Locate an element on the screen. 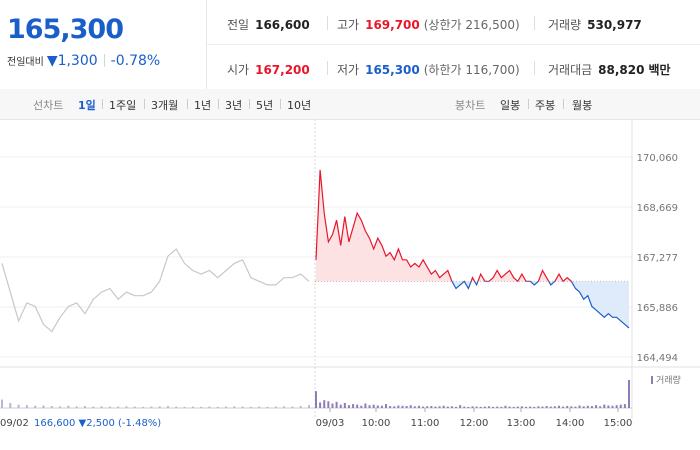 The image size is (700, 450). stat-value: 530,977 is located at coordinates (614, 25).